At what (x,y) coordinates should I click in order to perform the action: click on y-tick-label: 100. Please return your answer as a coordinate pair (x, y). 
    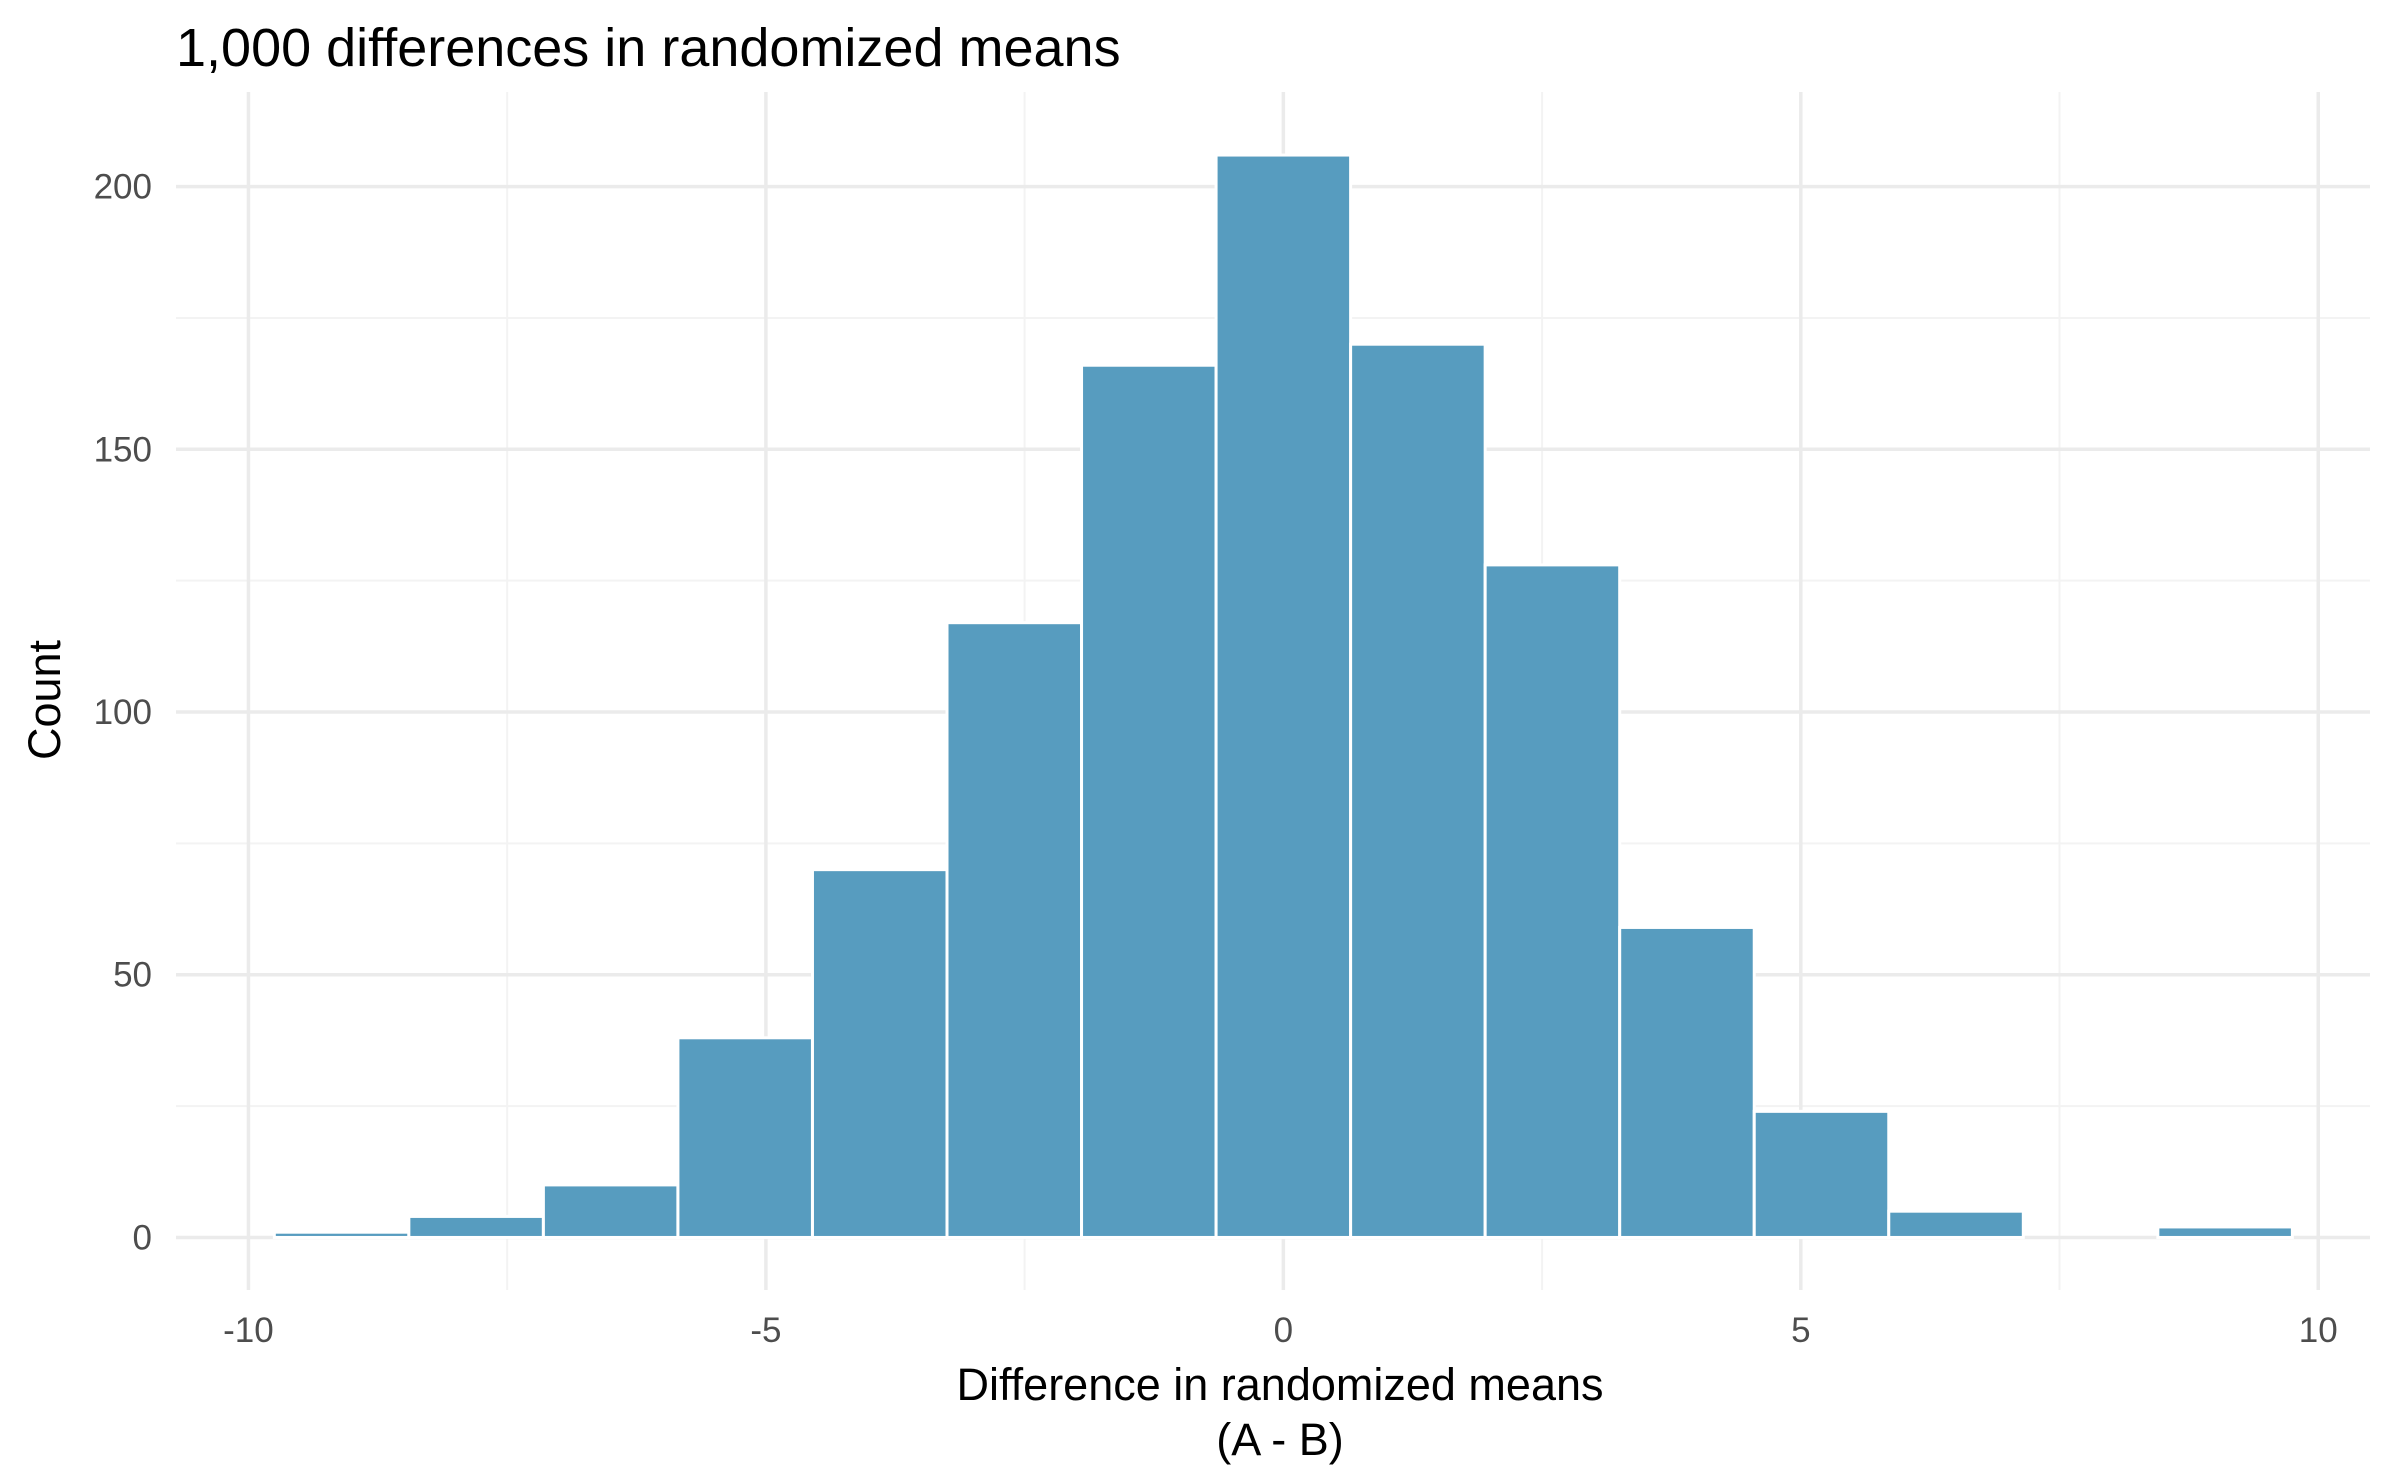
    Looking at the image, I should click on (123, 712).